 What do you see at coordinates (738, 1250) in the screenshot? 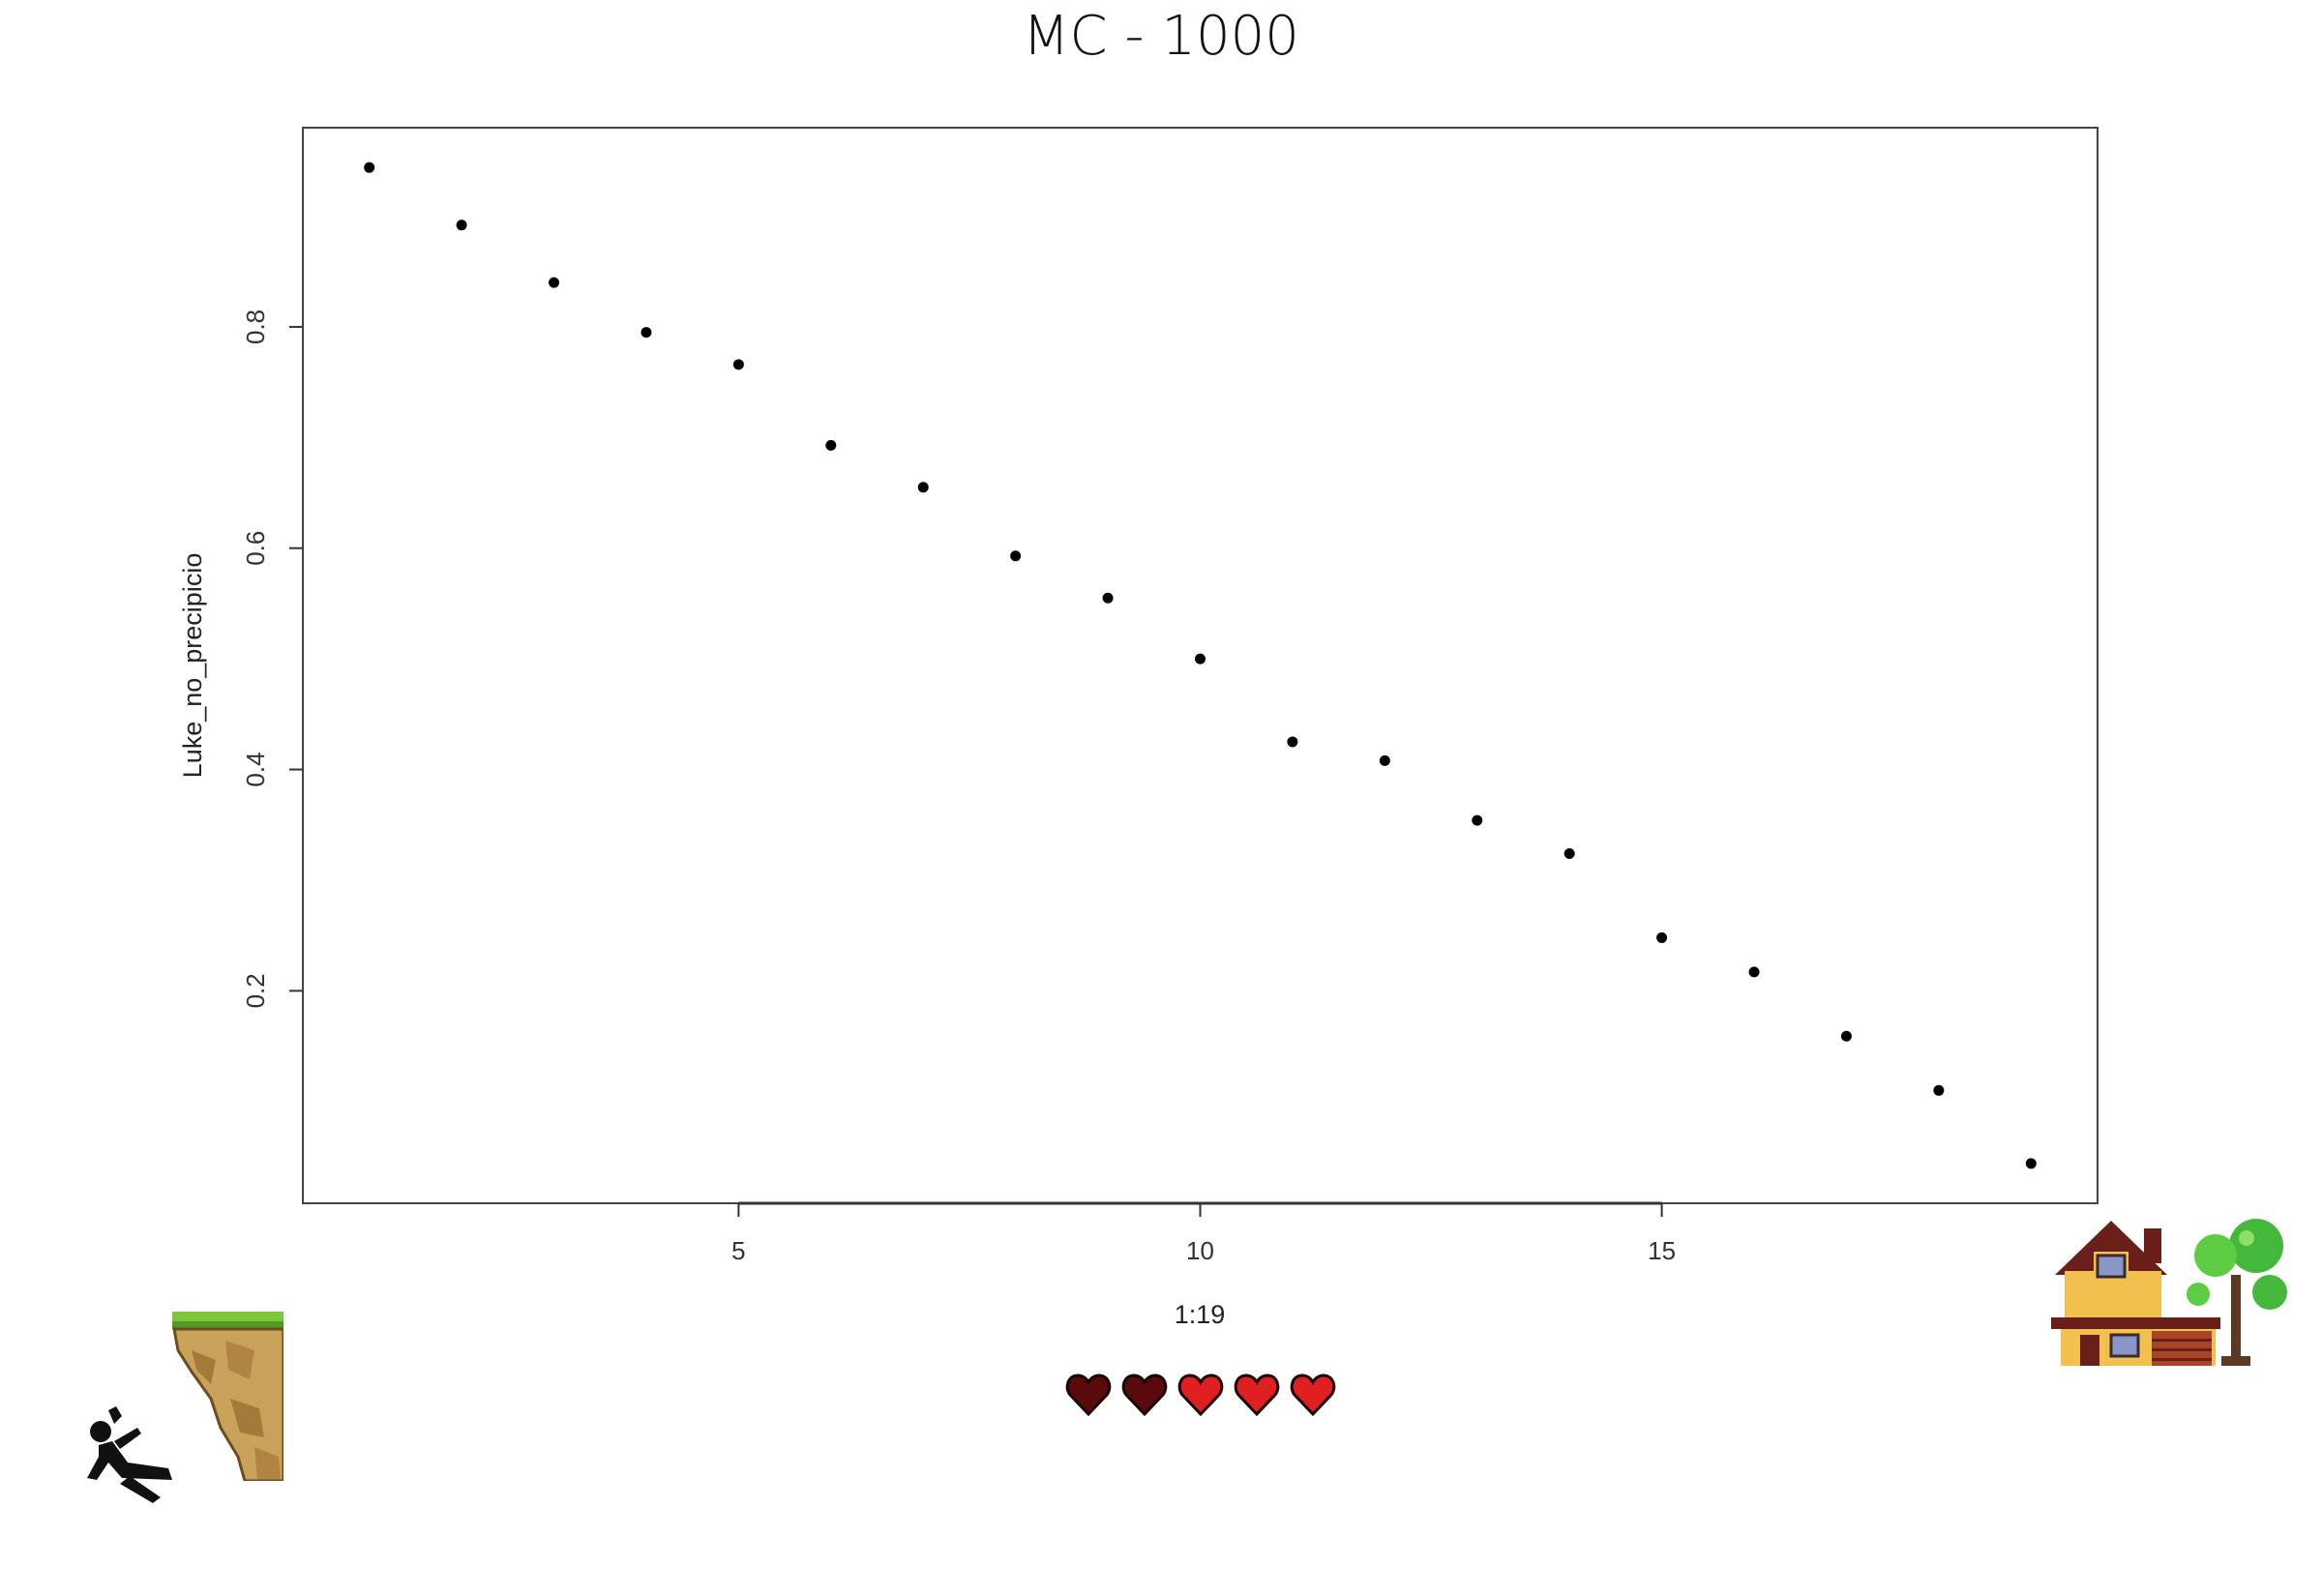
I see `x-tick-label: 5` at bounding box center [738, 1250].